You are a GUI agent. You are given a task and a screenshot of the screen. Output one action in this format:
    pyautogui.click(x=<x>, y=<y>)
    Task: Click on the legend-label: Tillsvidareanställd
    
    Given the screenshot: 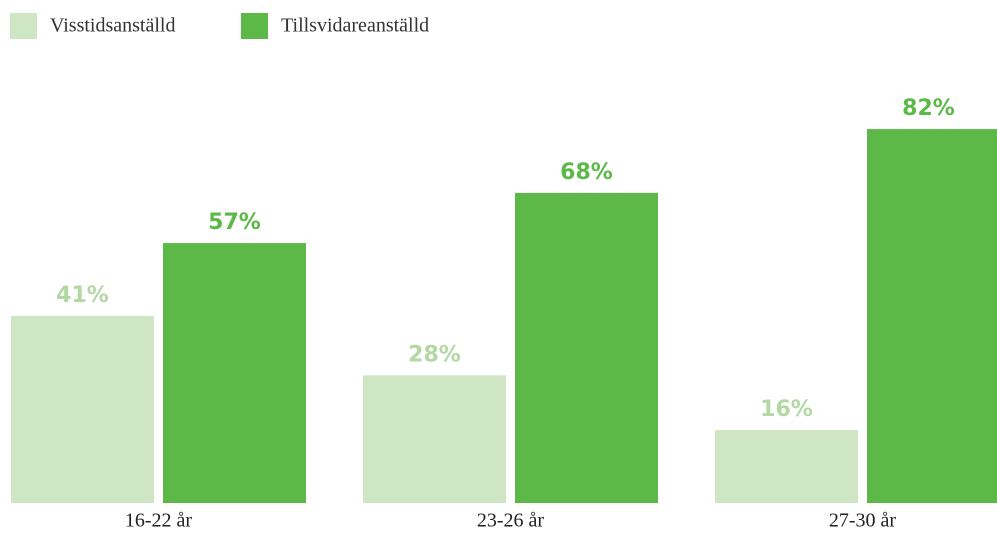 What is the action you would take?
    pyautogui.click(x=355, y=26)
    